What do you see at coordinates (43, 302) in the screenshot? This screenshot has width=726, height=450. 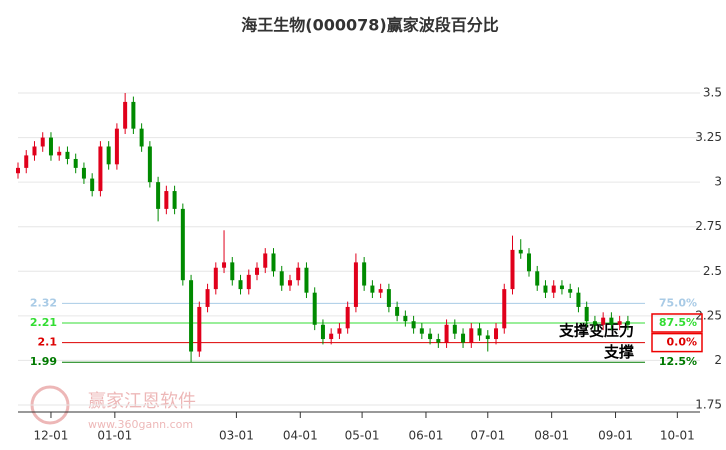 I see `level-price: 2.32` at bounding box center [43, 302].